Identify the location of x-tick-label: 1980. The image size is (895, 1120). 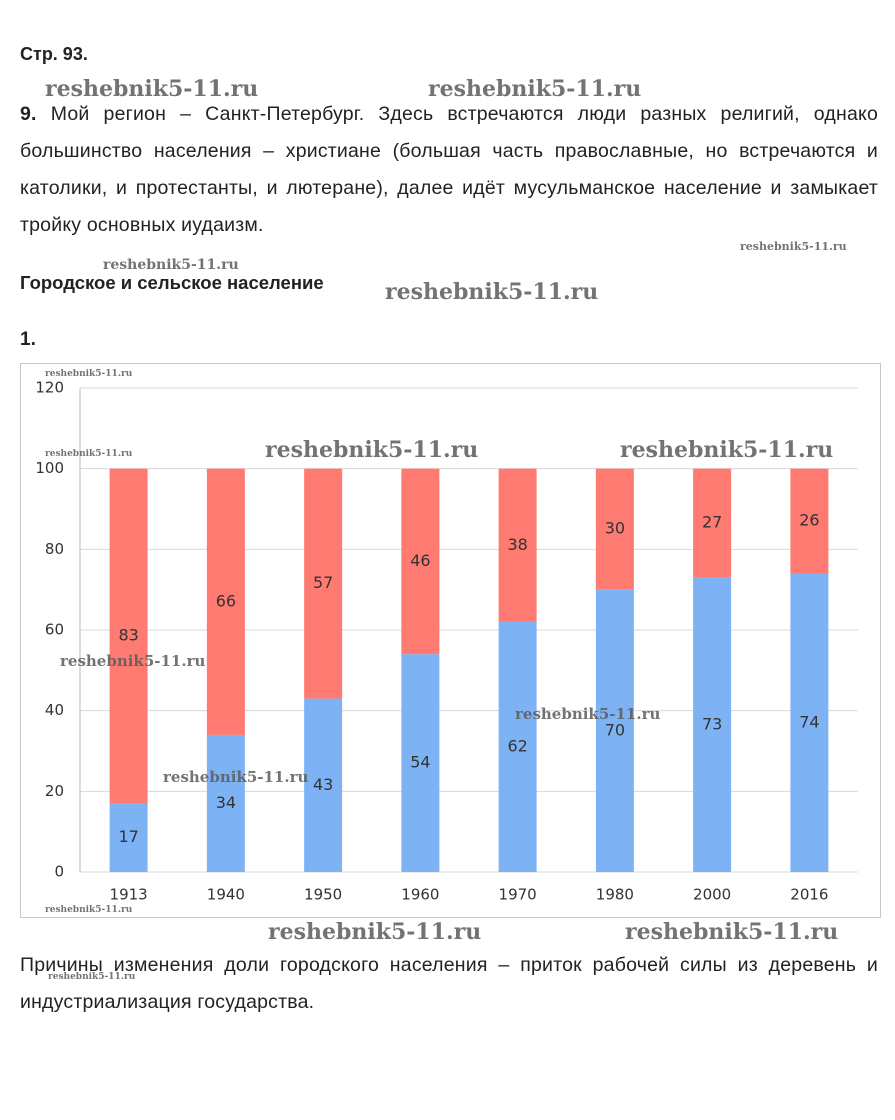
(615, 895).